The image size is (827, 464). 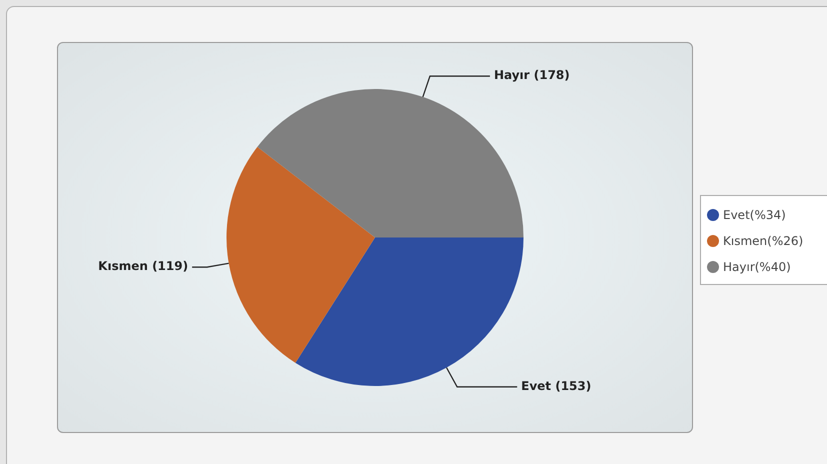 I want to click on data-label: Hayır (178), so click(x=532, y=75).